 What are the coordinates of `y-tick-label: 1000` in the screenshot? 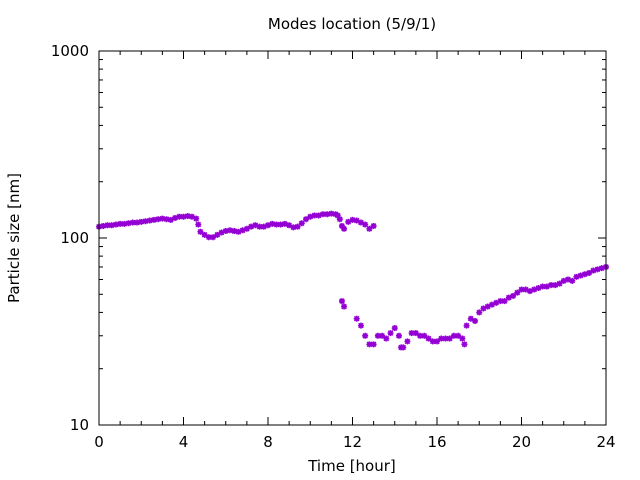 It's located at (70, 51).